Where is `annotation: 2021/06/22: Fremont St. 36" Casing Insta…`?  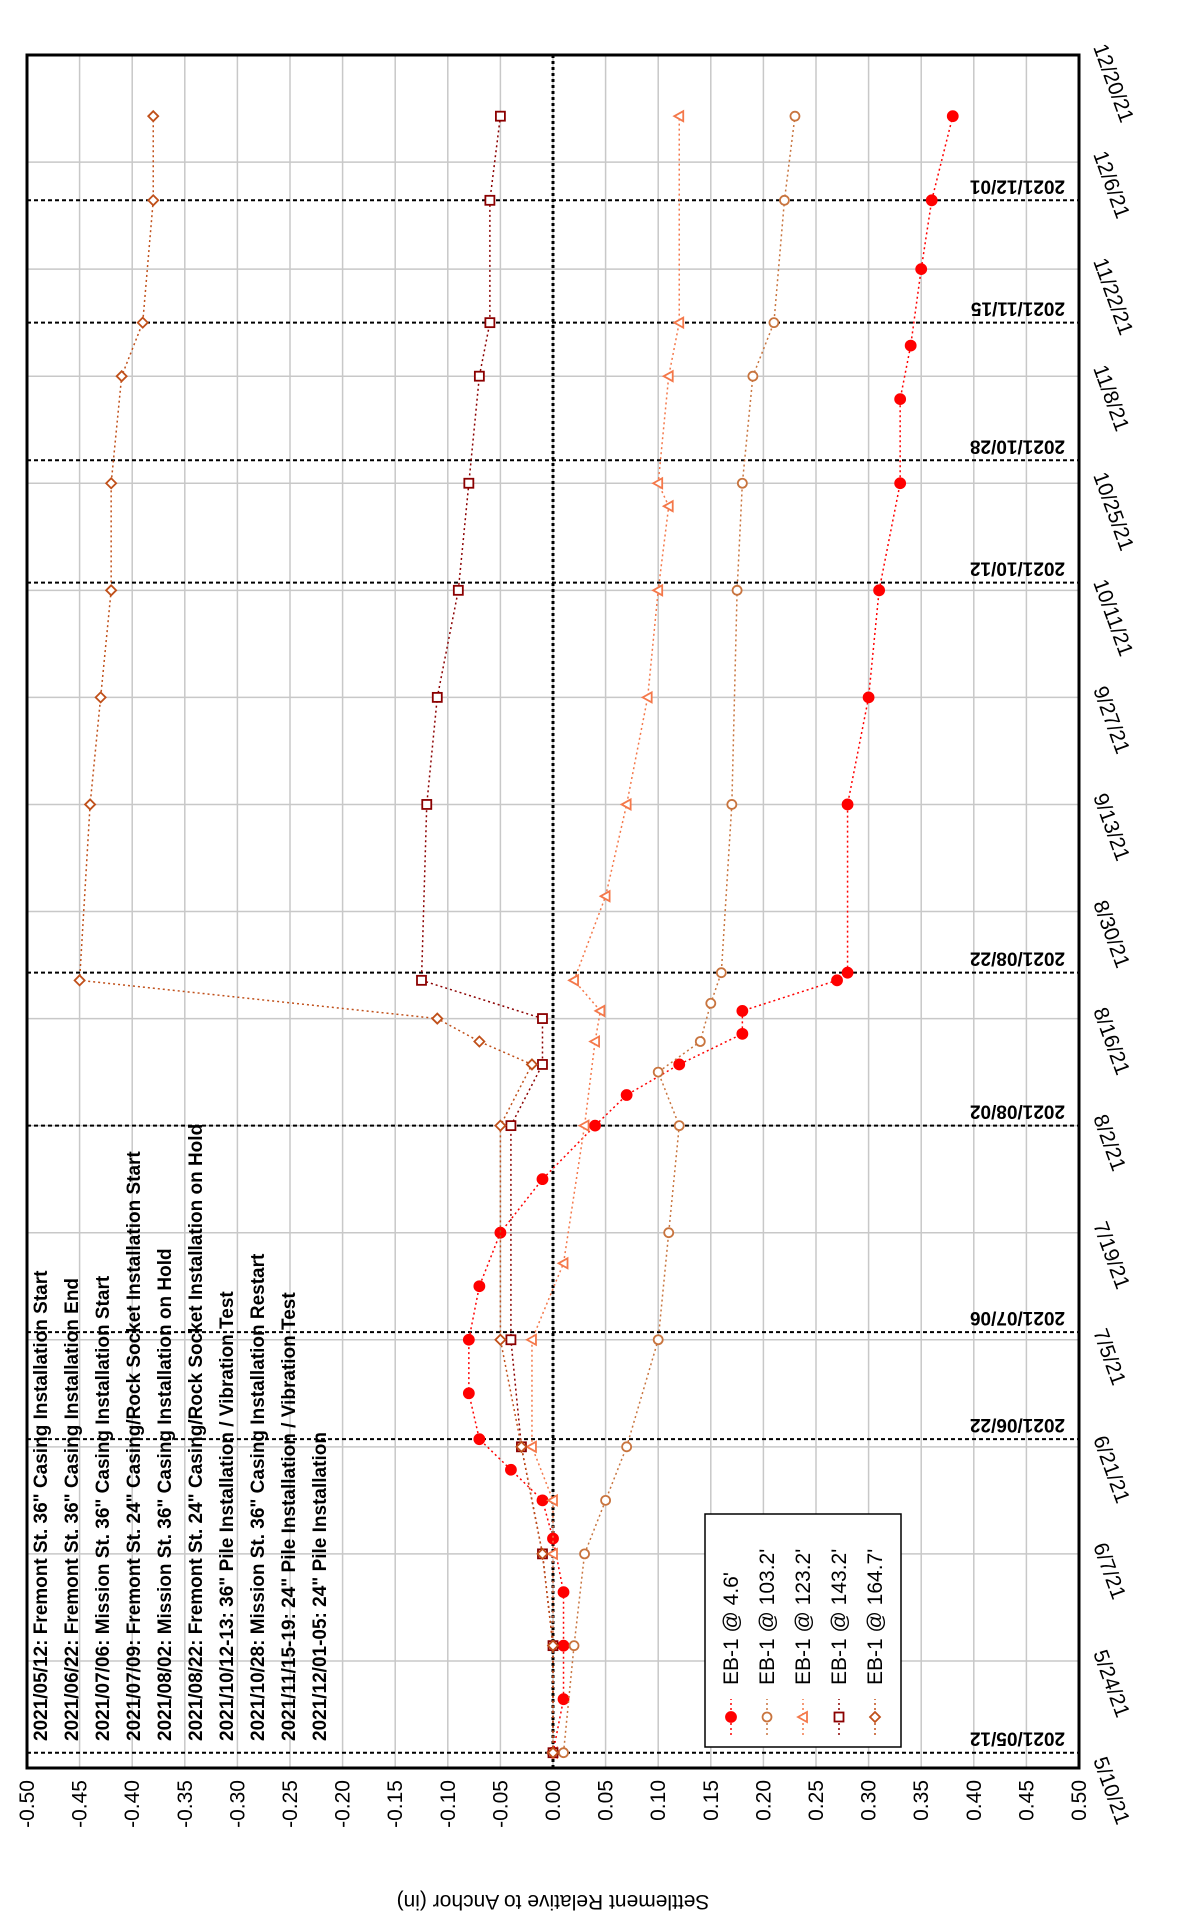
annotation: 2021/06/22: Fremont St. 36" Casing Insta… is located at coordinates (72, 1509).